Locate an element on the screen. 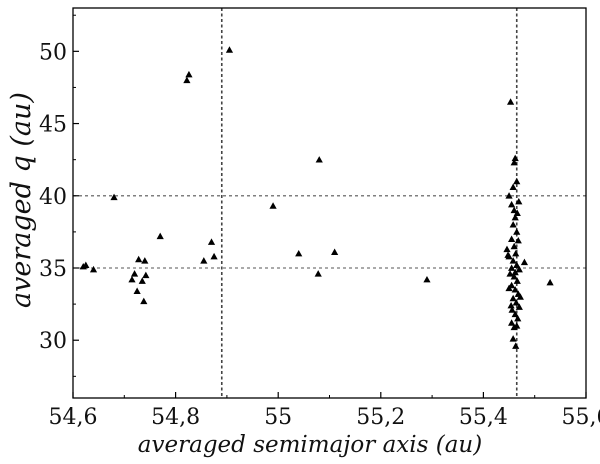 This screenshot has height=464, width=600. x-tick-label: 55,4 is located at coordinates (483, 417).